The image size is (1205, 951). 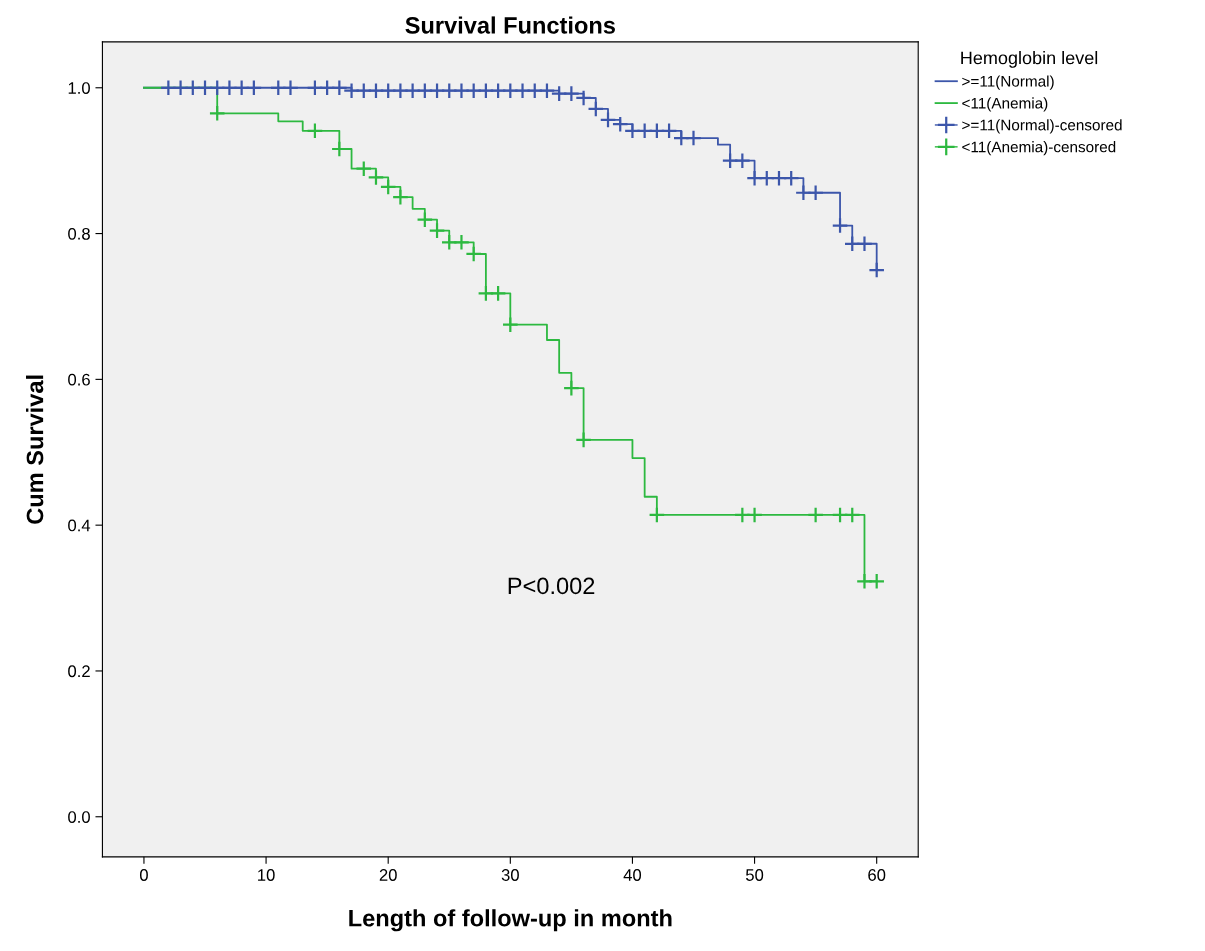 What do you see at coordinates (754, 875) in the screenshot?
I see `x-tick-label: 50` at bounding box center [754, 875].